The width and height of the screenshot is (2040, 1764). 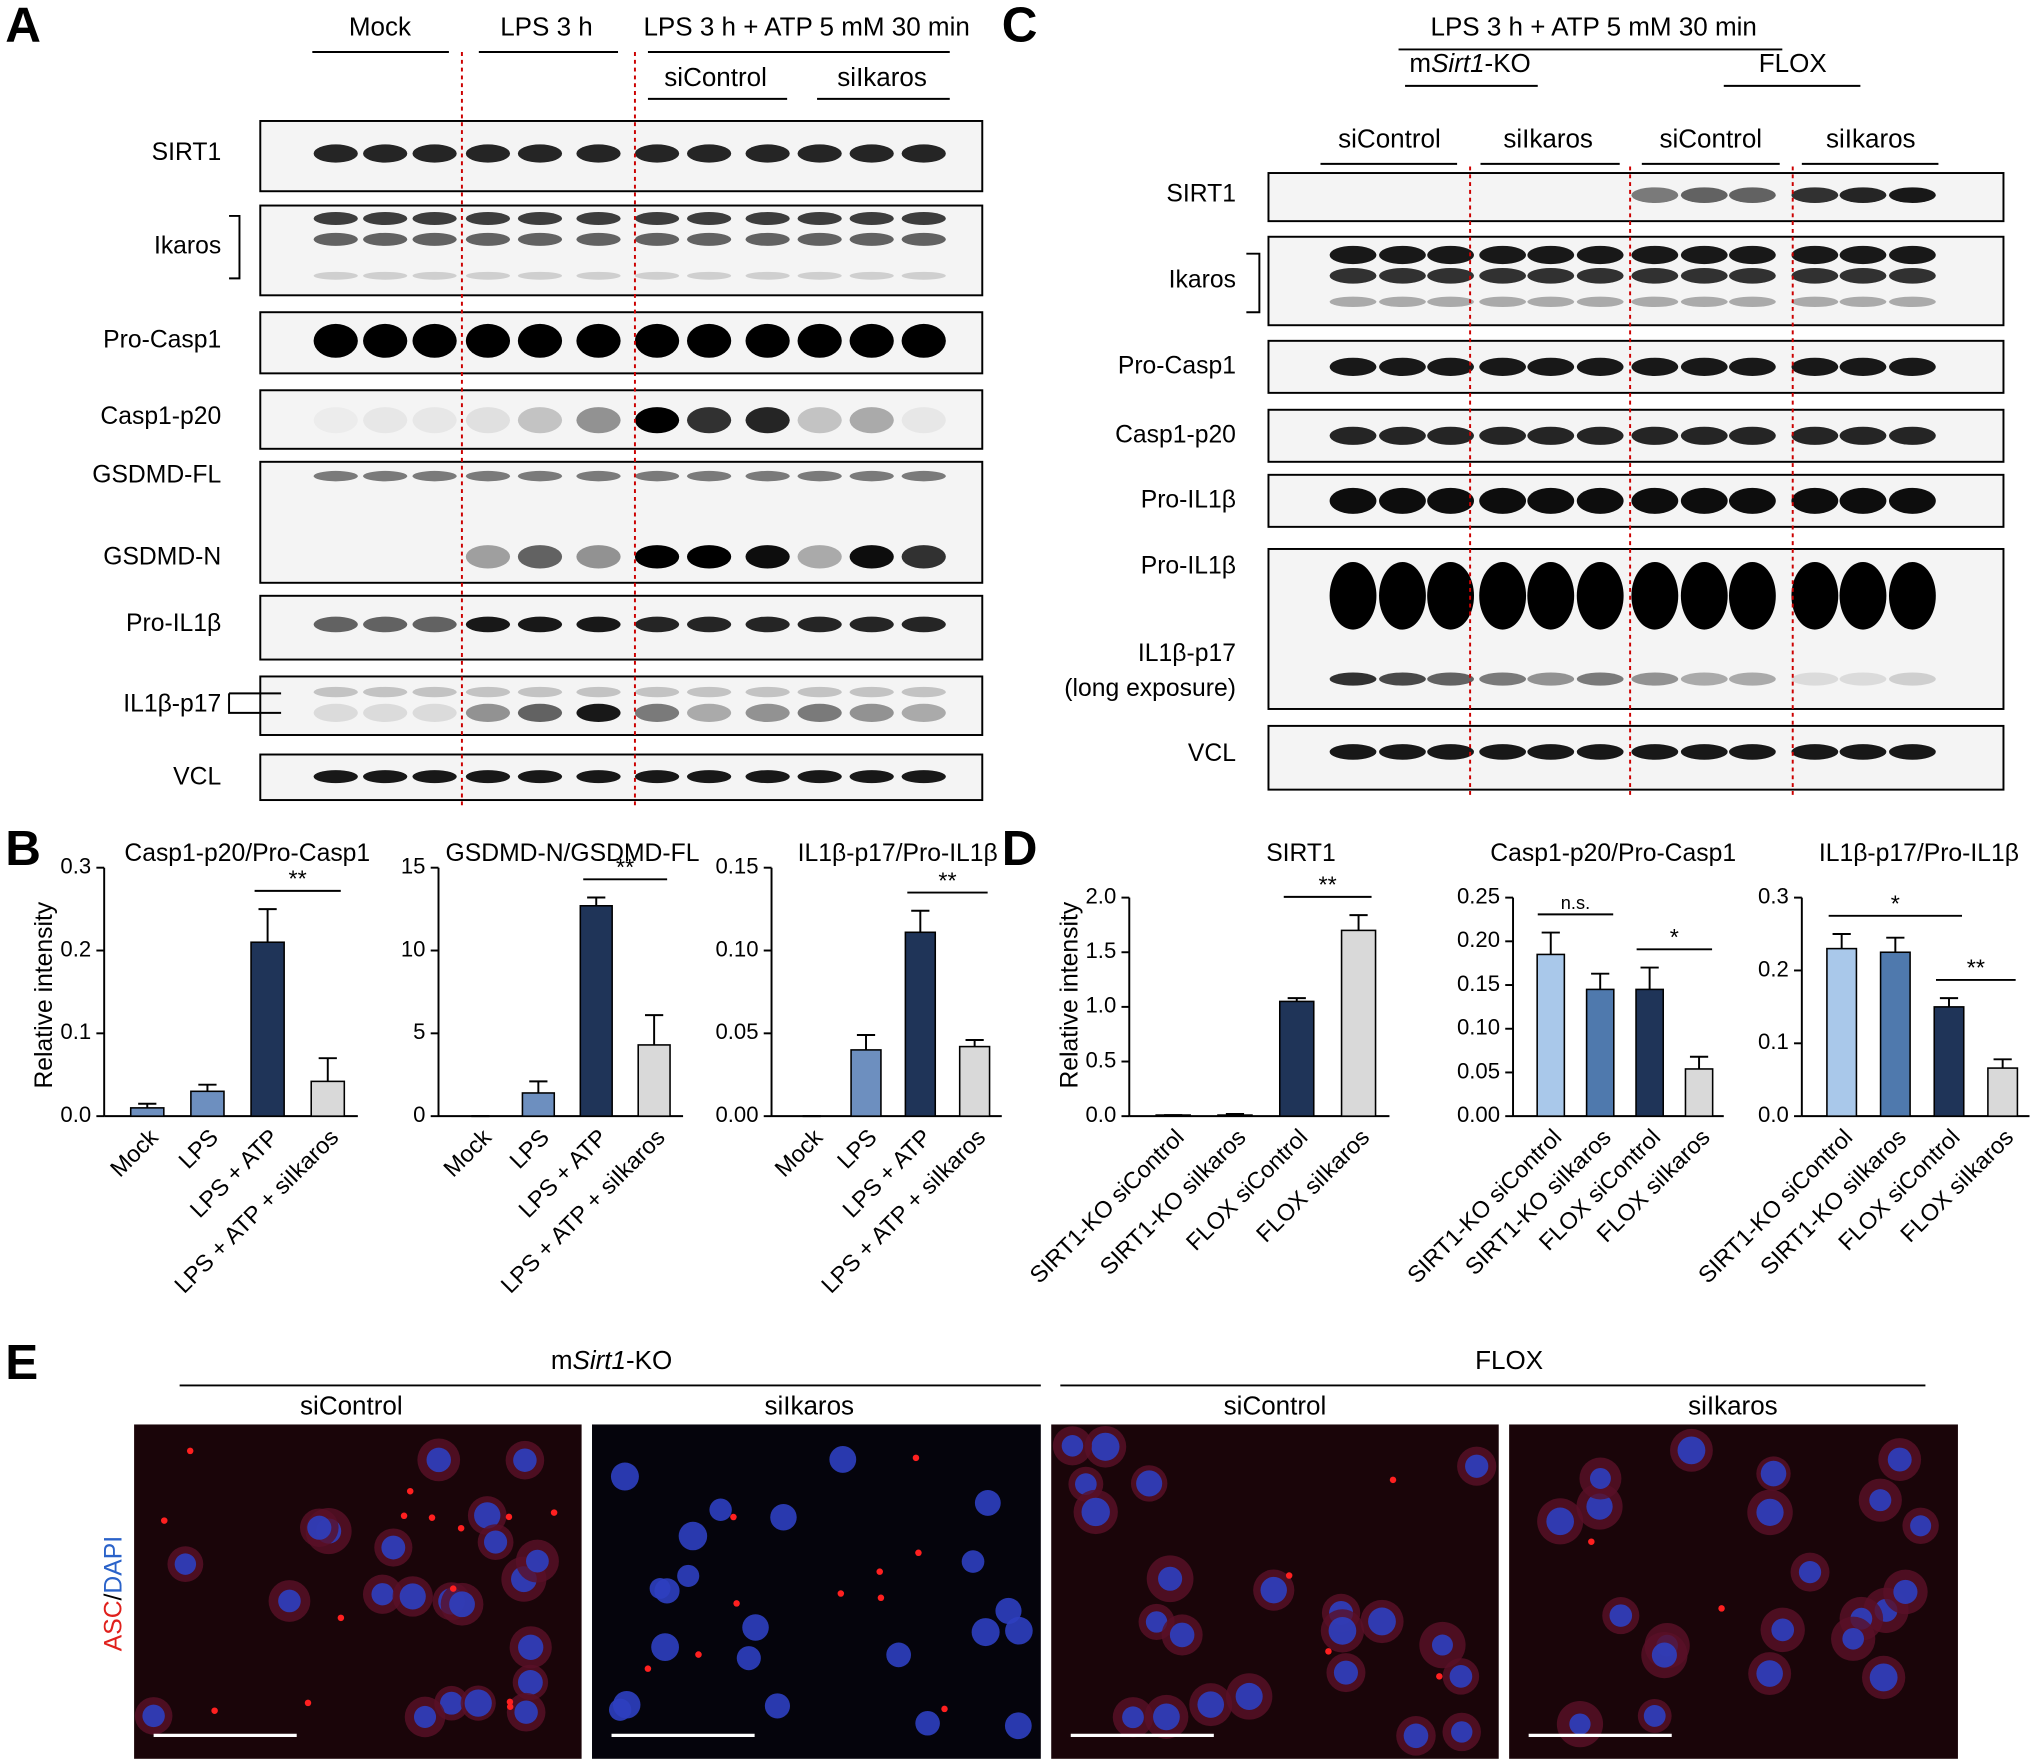 I want to click on x-tick-label: Mock, so click(x=134, y=1153).